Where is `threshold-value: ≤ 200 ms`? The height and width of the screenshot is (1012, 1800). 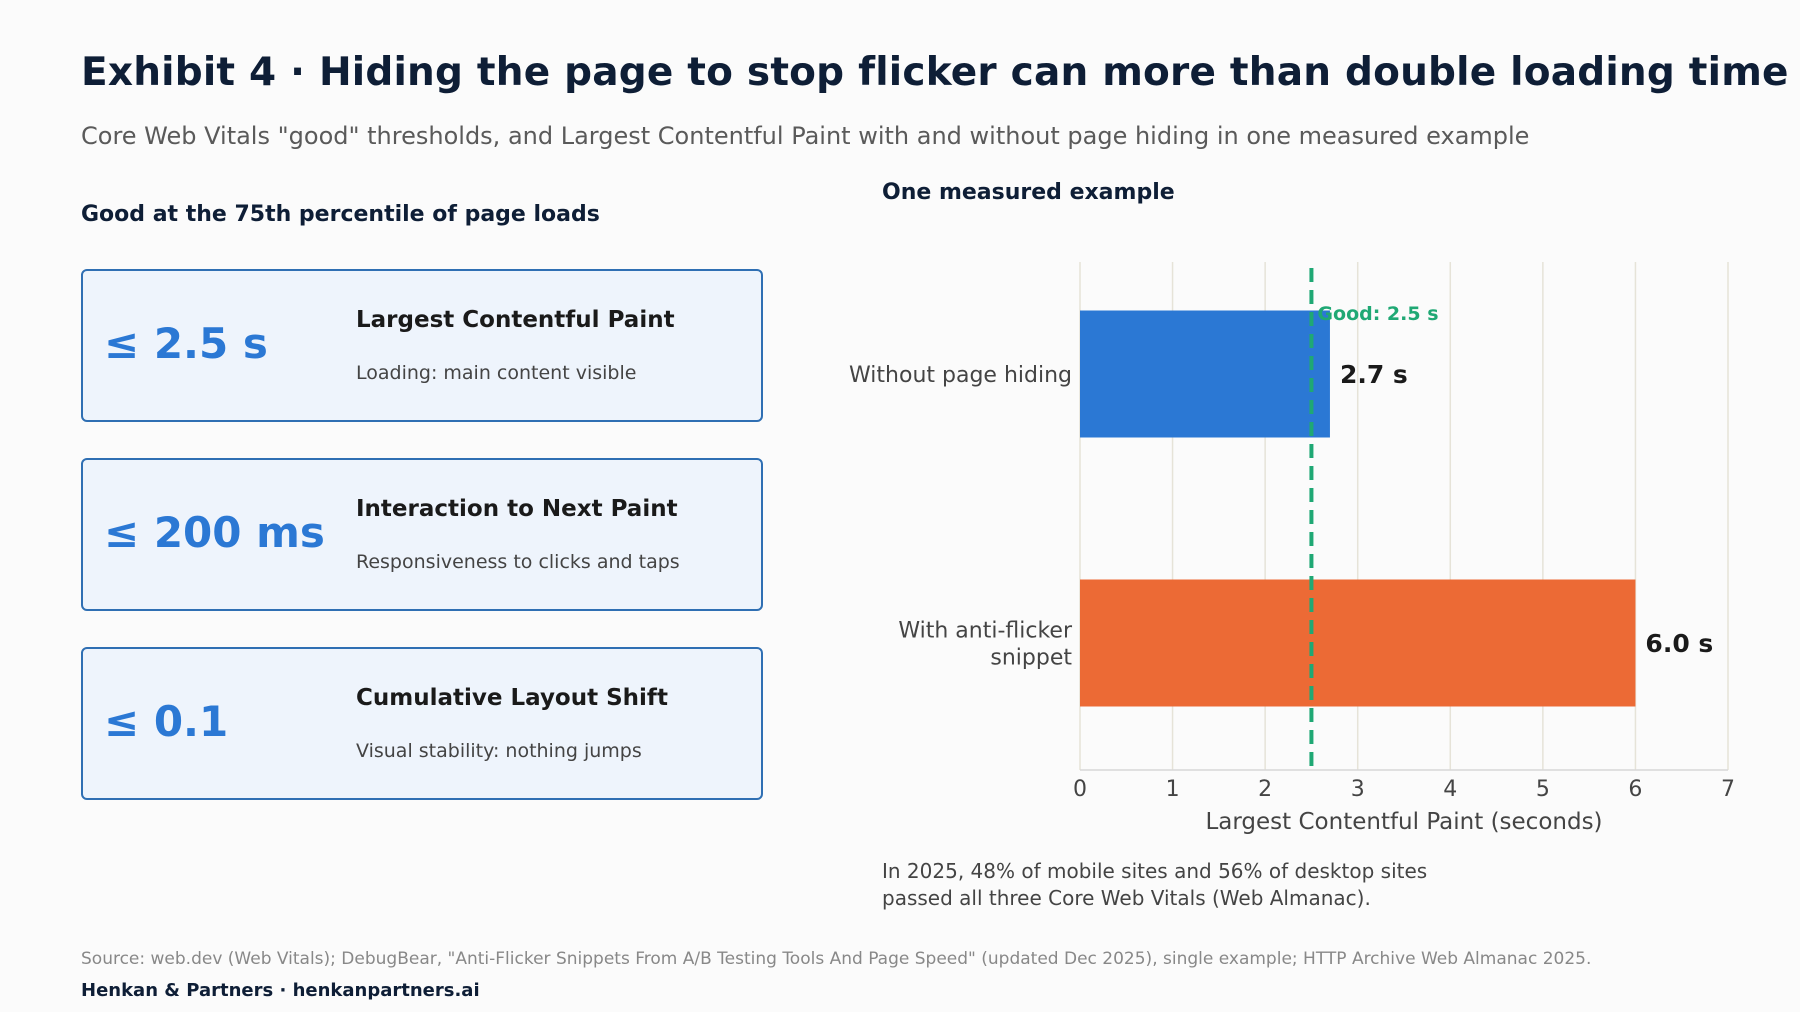
threshold-value: ≤ 200 ms is located at coordinates (214, 532).